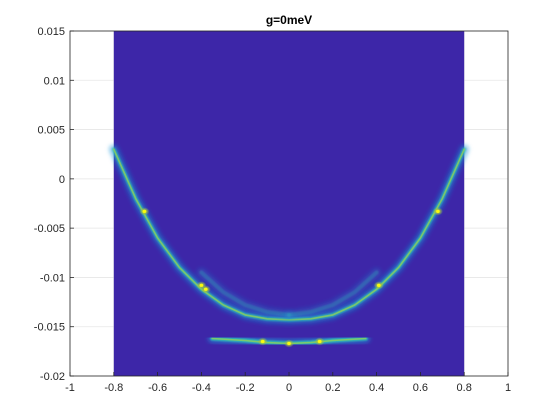 The width and height of the screenshot is (560, 420). Describe the element at coordinates (52, 377) in the screenshot. I see `y-tick-label: -0.02` at that location.